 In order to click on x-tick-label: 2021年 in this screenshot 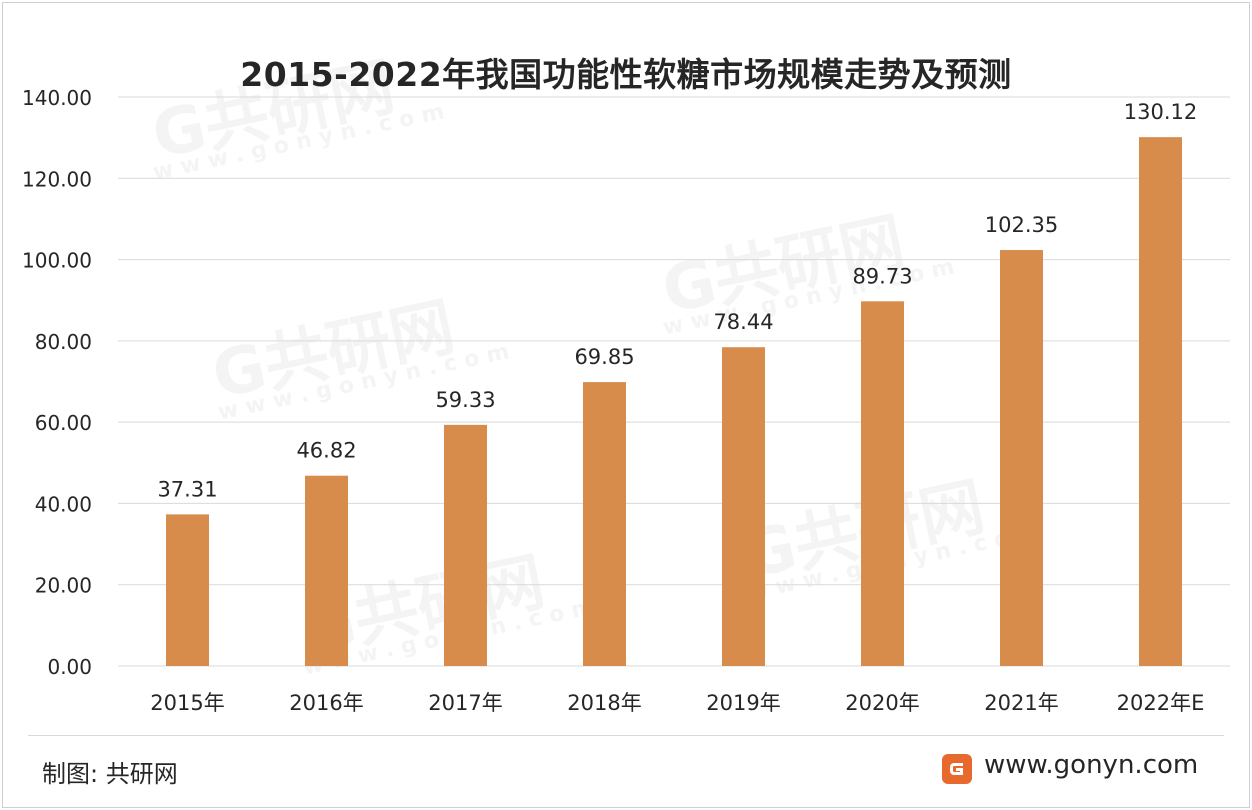, I will do `click(1021, 703)`.